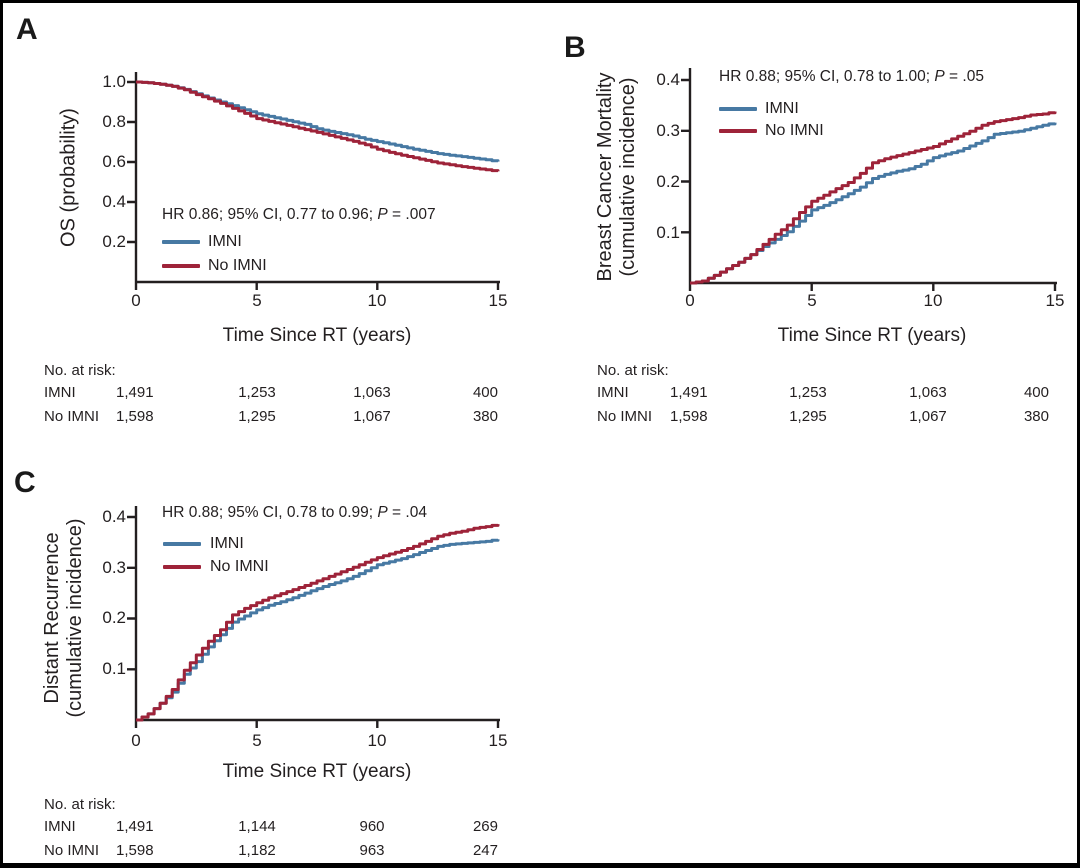 This screenshot has width=1080, height=868. What do you see at coordinates (60, 826) in the screenshot?
I see `panel-c-risk-row1-label: IMNI` at bounding box center [60, 826].